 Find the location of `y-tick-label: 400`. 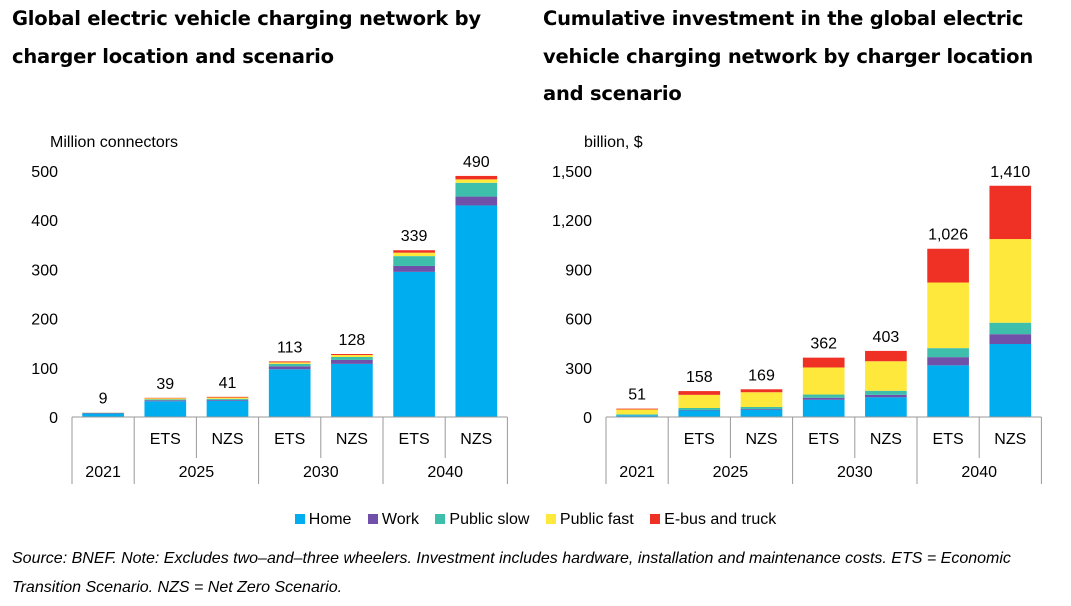

y-tick-label: 400 is located at coordinates (44, 221).